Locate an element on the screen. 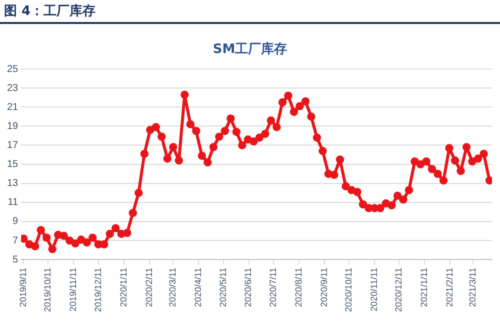  y-tick-label: 13 is located at coordinates (13, 184).